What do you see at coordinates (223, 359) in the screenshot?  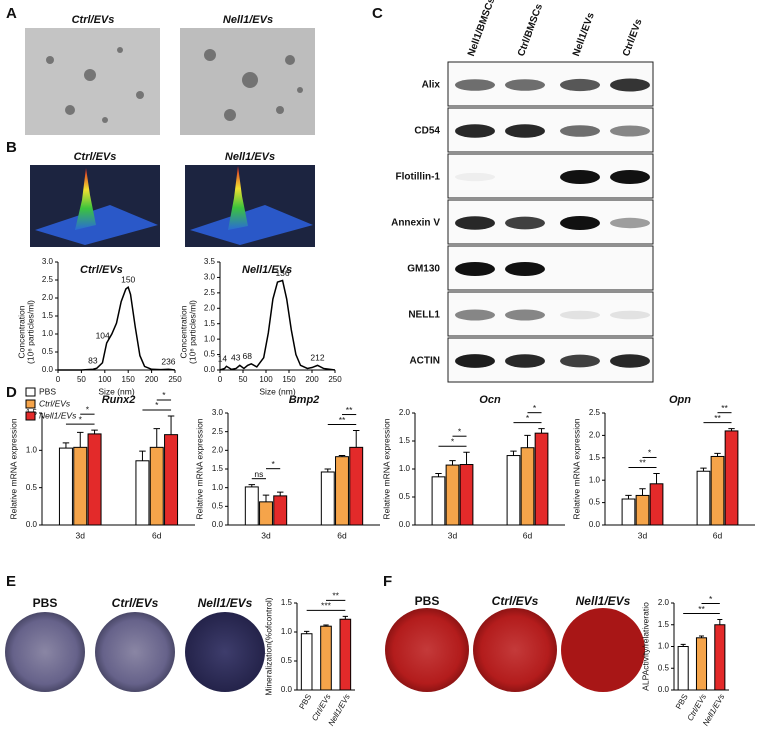 I see `peak-label: 14` at bounding box center [223, 359].